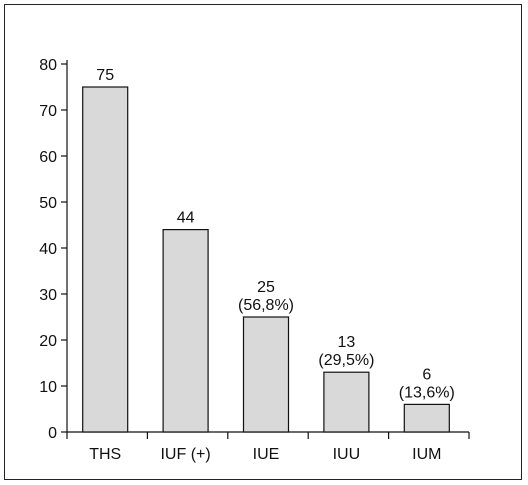 Image resolution: width=528 pixels, height=485 pixels. Describe the element at coordinates (346, 402) in the screenshot. I see `bar-iuu` at that location.